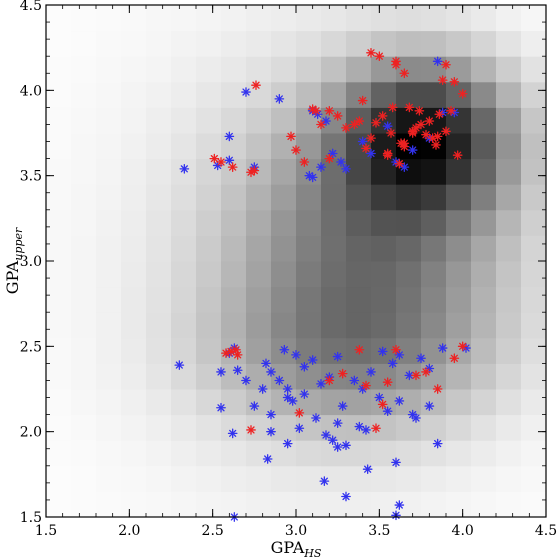  Describe the element at coordinates (288, 547) in the screenshot. I see `x-axis-label-main: GPA` at that location.